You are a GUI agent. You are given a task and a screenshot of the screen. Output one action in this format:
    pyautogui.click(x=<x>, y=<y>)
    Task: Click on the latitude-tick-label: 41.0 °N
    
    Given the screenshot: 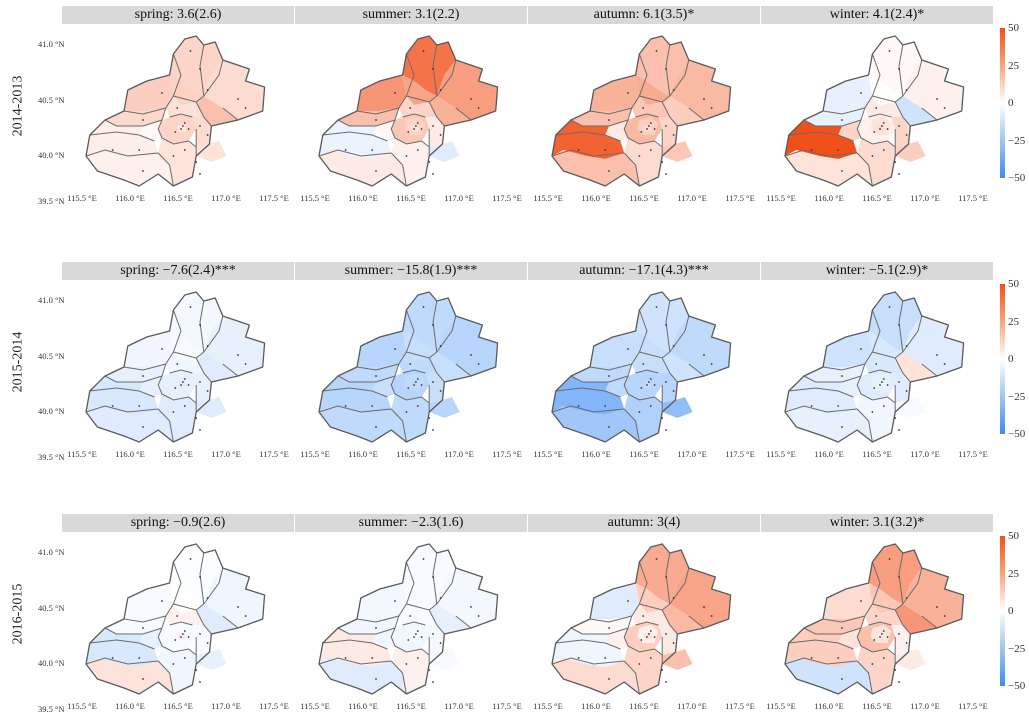 What is the action you would take?
    pyautogui.click(x=51, y=44)
    